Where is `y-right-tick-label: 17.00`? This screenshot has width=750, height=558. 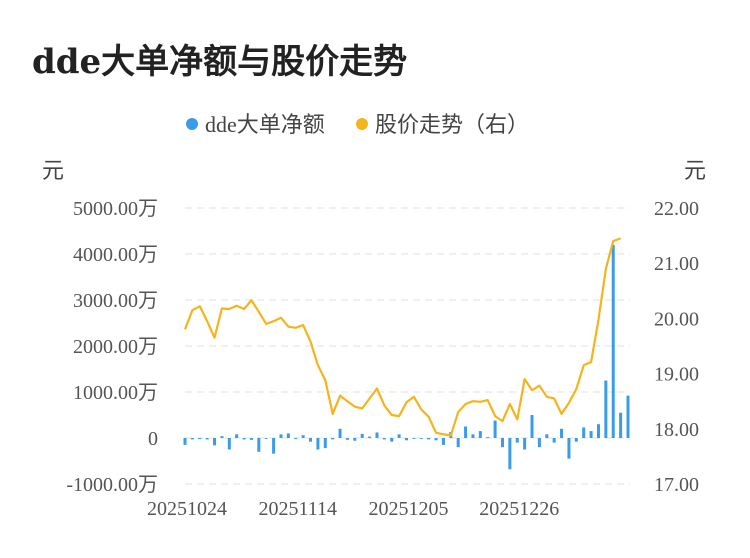
y-right-tick-label: 17.00 is located at coordinates (676, 485).